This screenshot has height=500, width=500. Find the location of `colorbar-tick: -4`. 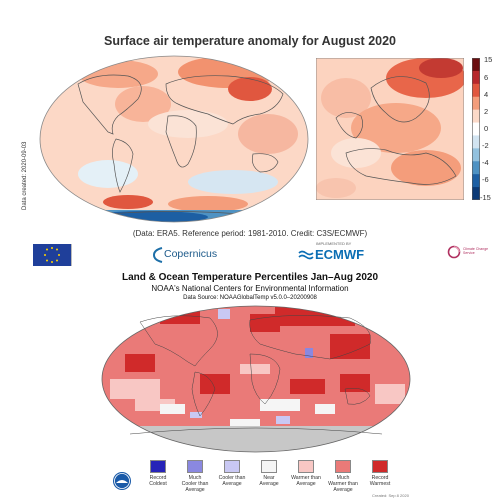

colorbar-tick: -4 is located at coordinates (485, 162).